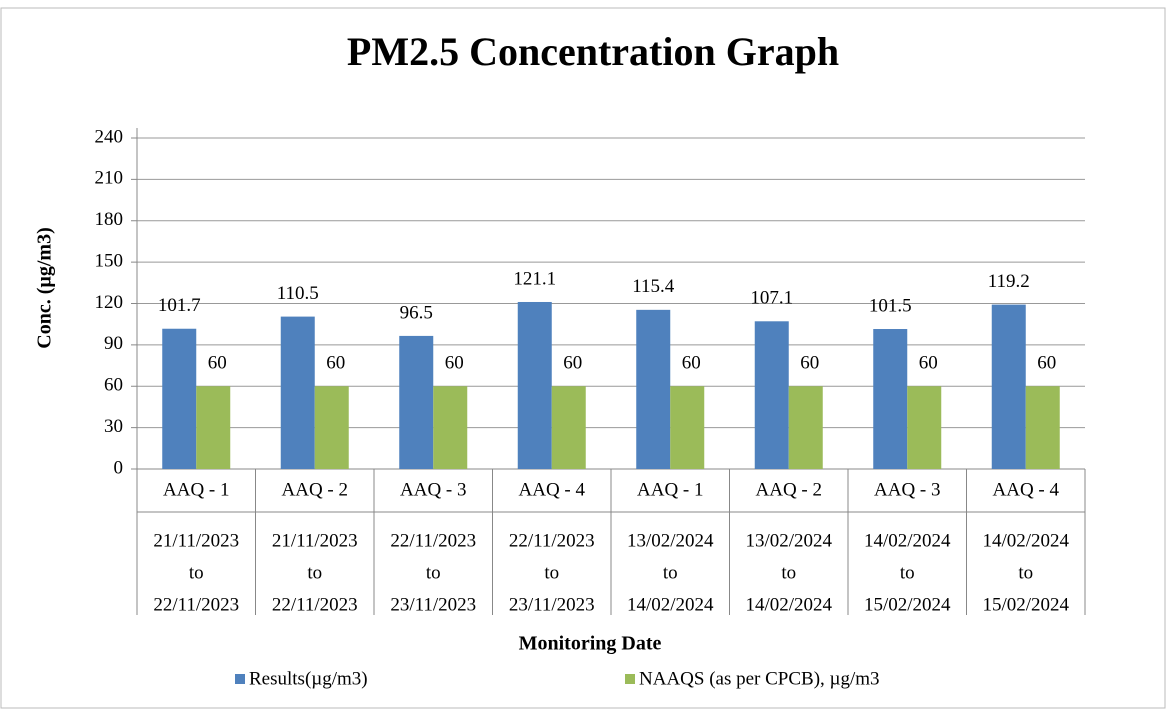 Image resolution: width=1167 pixels, height=711 pixels. What do you see at coordinates (653, 286) in the screenshot?
I see `value-label: 115.4` at bounding box center [653, 286].